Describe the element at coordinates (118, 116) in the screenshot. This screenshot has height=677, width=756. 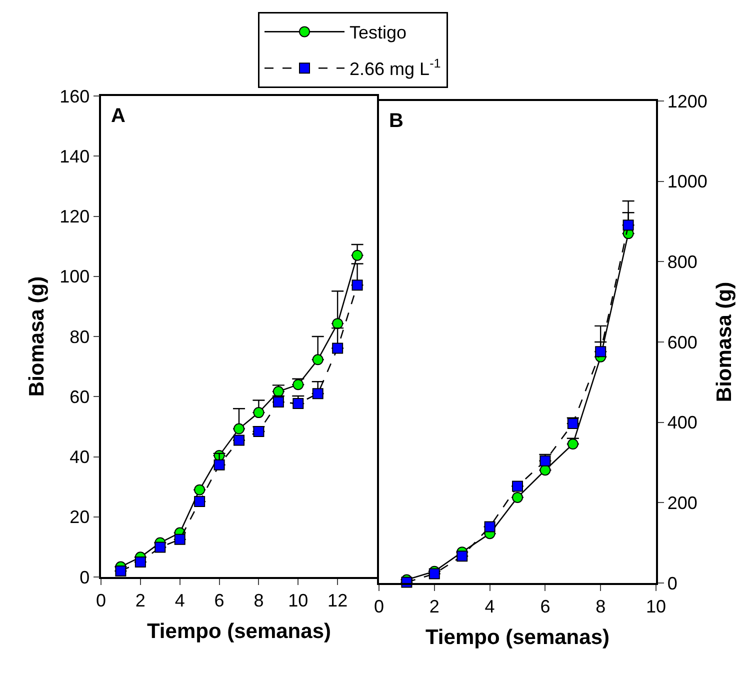
I see `annotation: A` at that location.